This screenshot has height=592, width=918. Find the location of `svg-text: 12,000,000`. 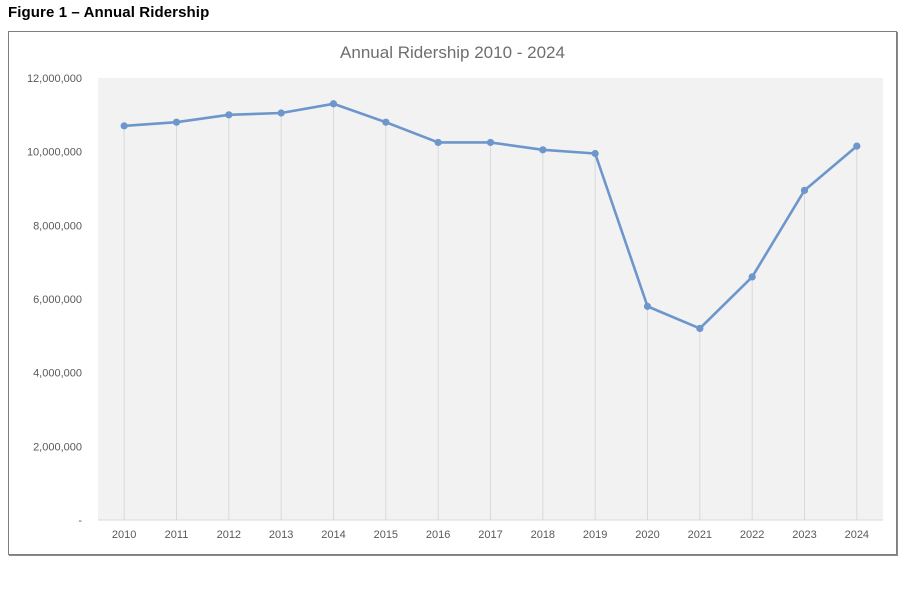

svg-text: 12,000,000 is located at coordinates (54, 79).